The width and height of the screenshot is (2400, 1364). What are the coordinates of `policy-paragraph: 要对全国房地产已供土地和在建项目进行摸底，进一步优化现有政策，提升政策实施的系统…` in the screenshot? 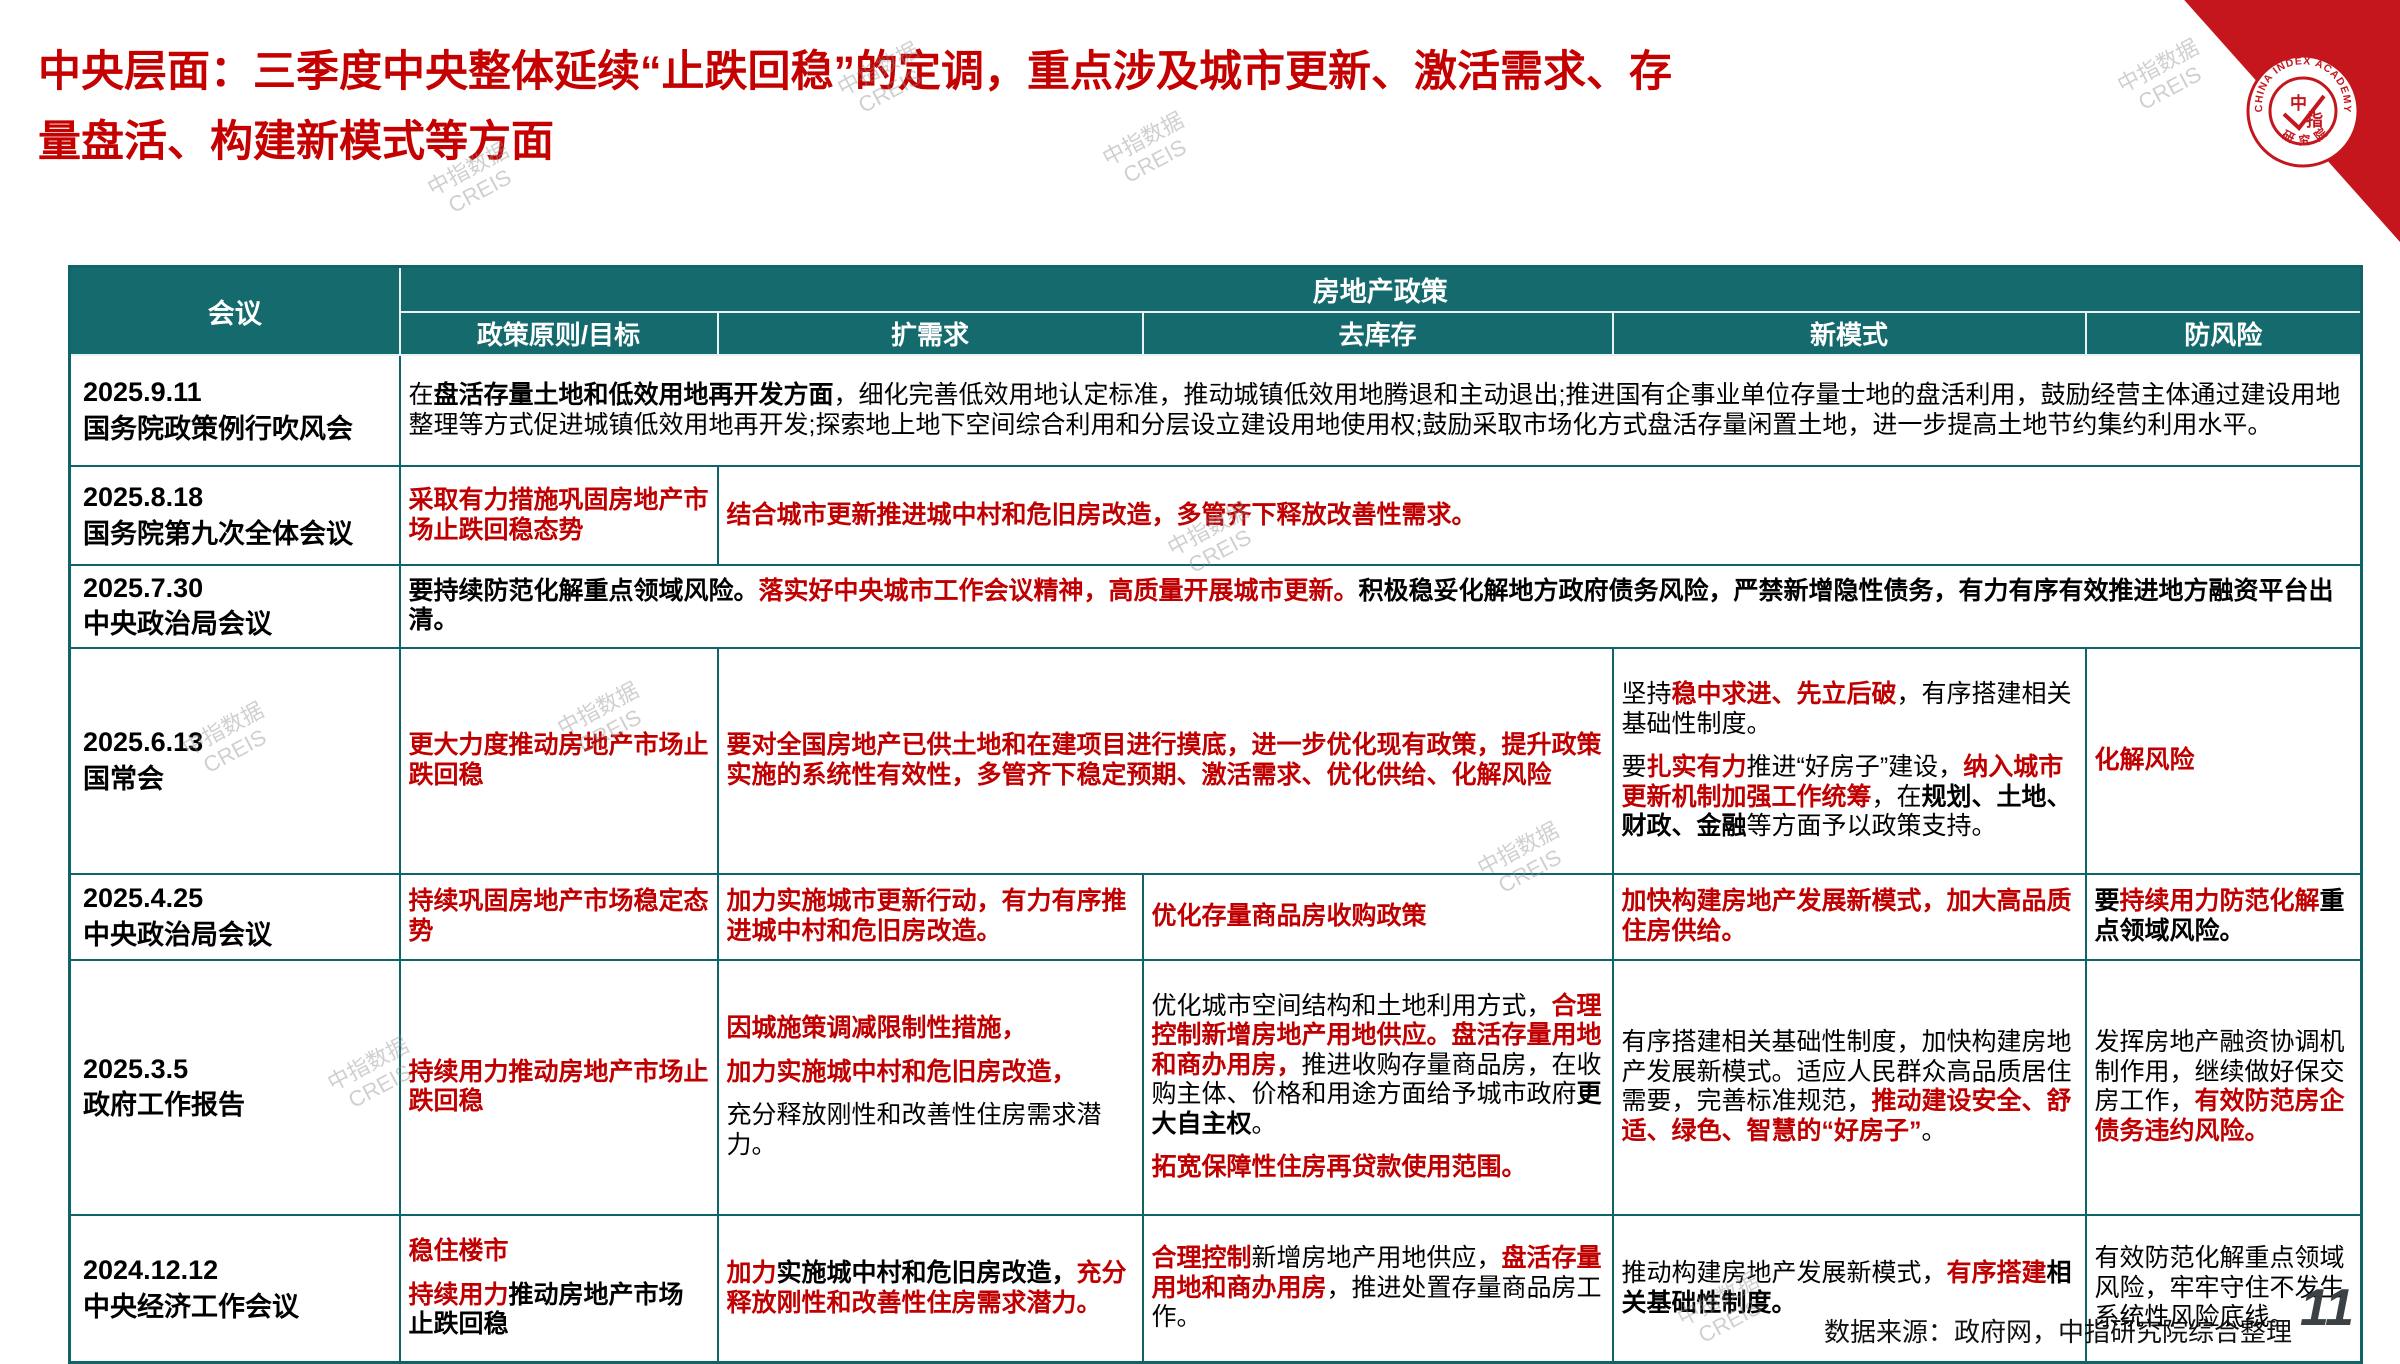 It's located at (1165, 760).